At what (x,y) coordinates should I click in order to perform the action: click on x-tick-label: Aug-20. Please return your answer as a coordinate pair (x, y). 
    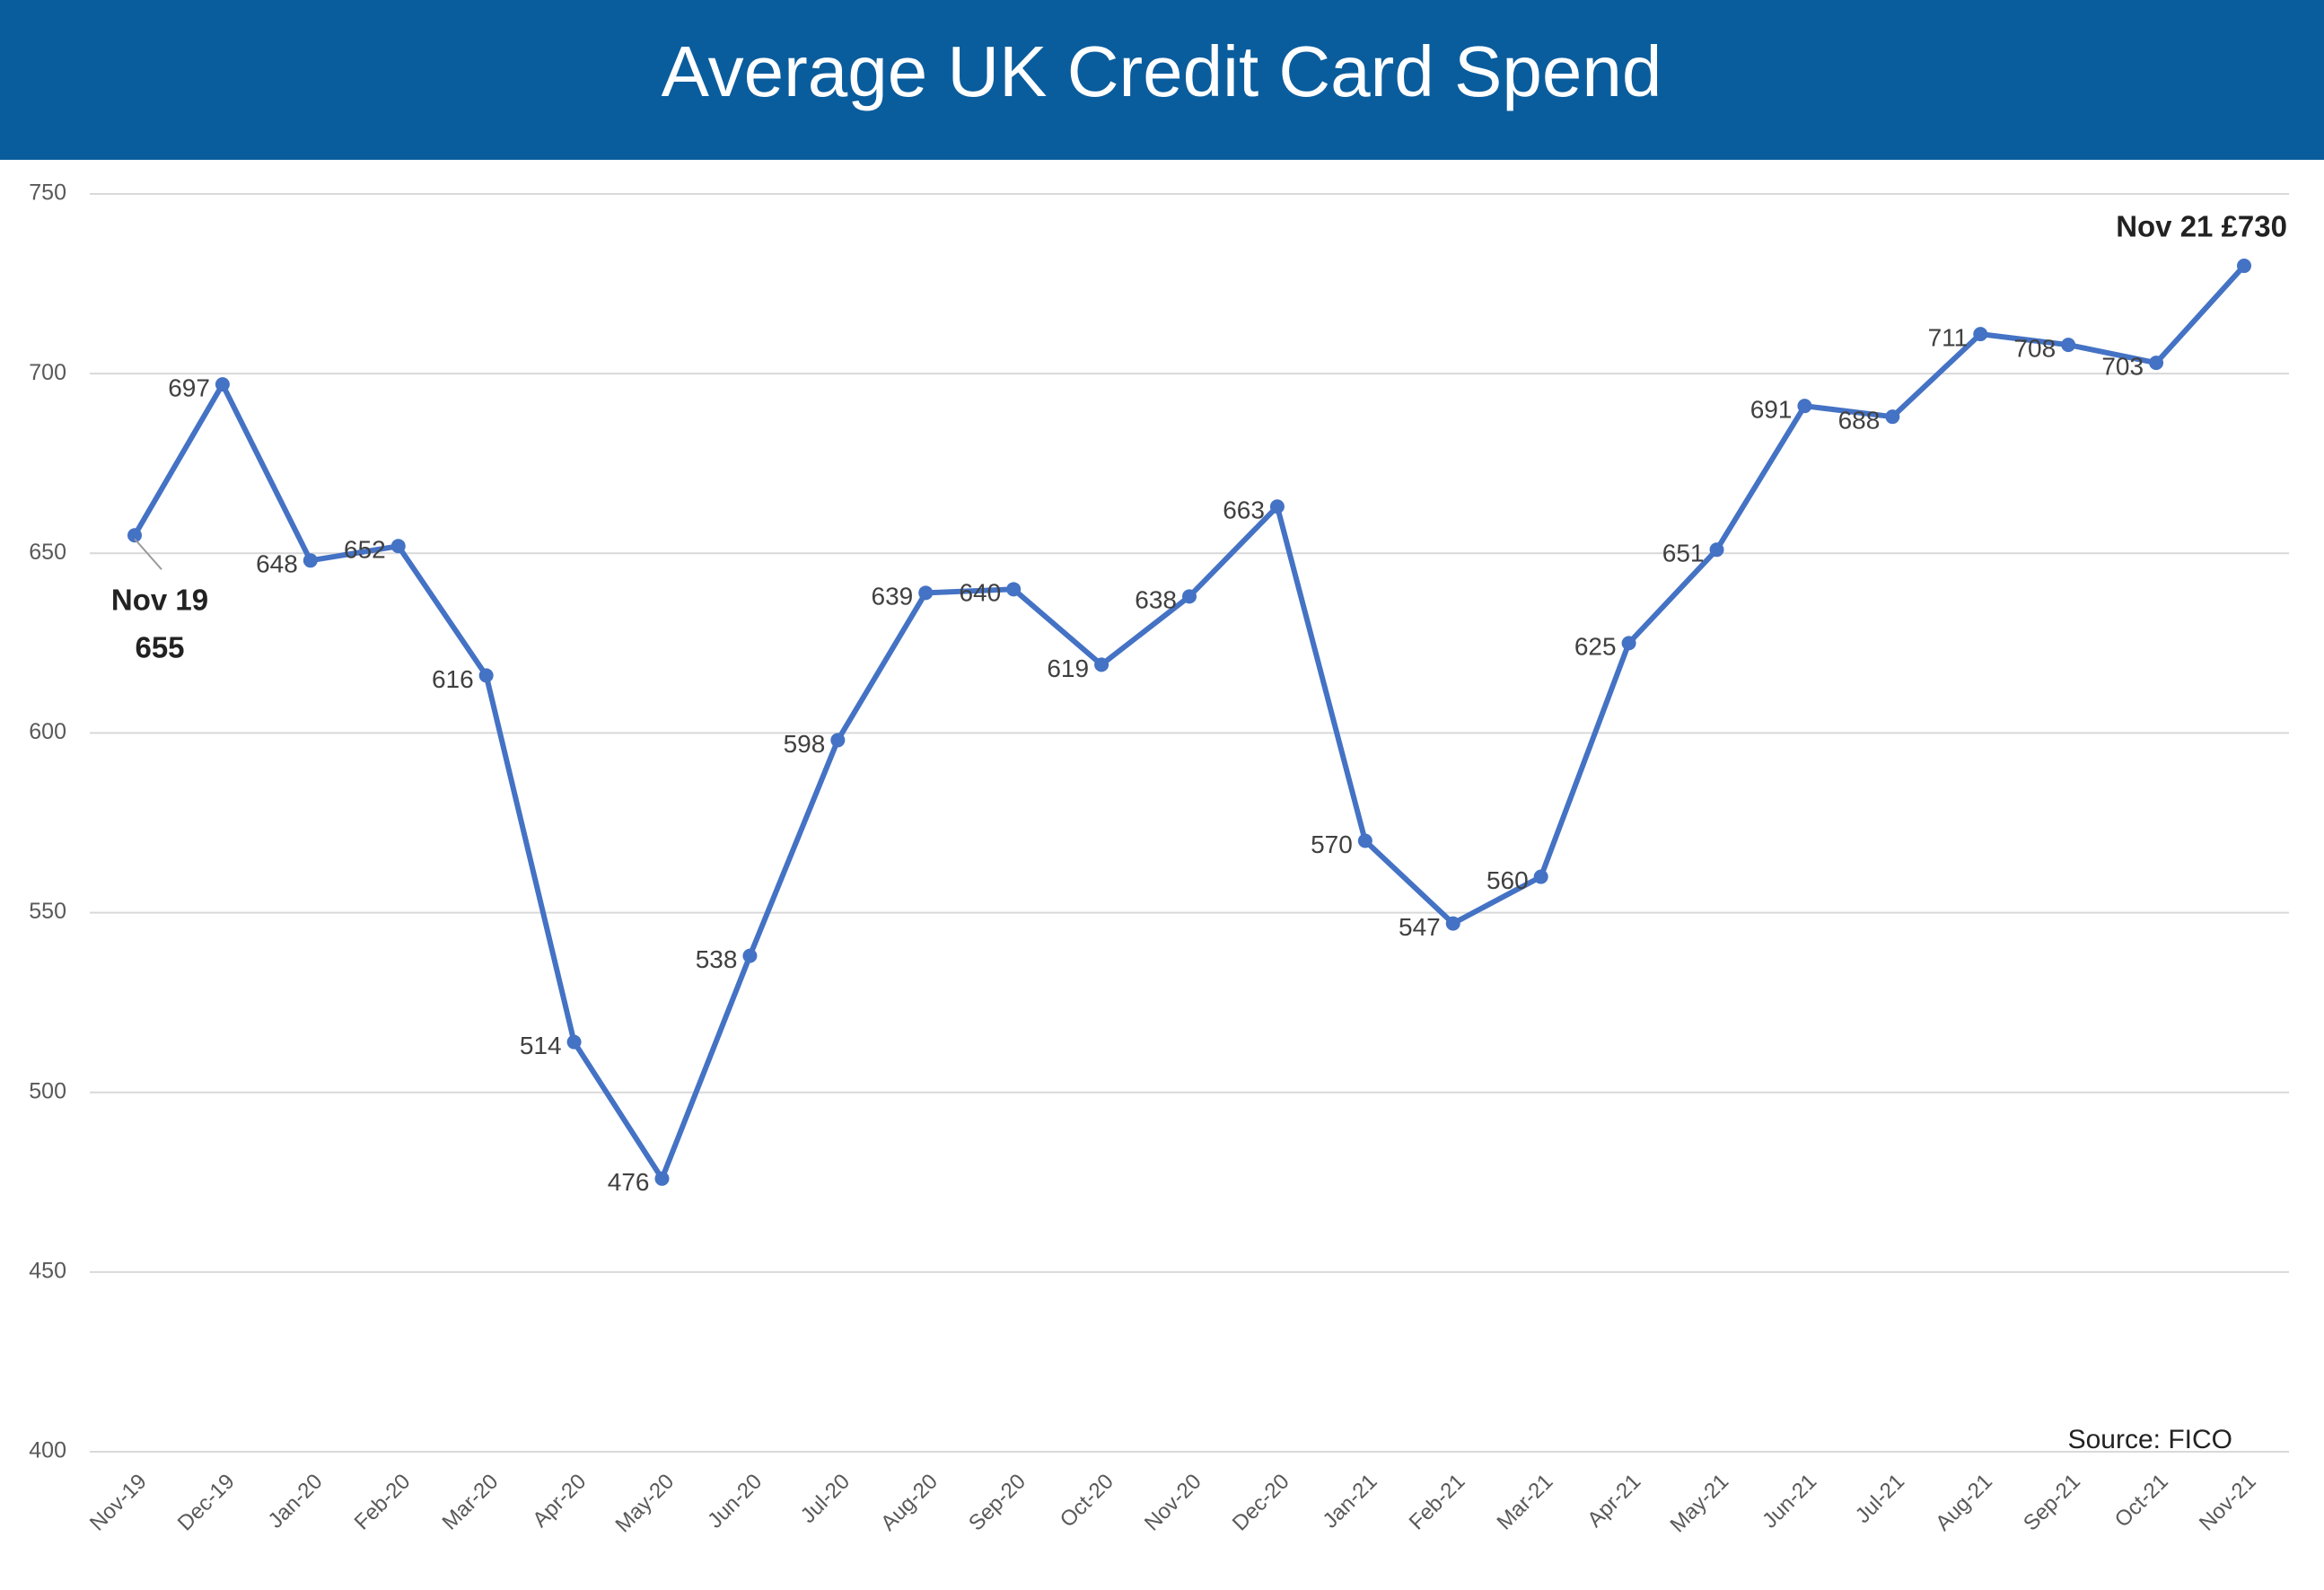
    Looking at the image, I should click on (909, 1503).